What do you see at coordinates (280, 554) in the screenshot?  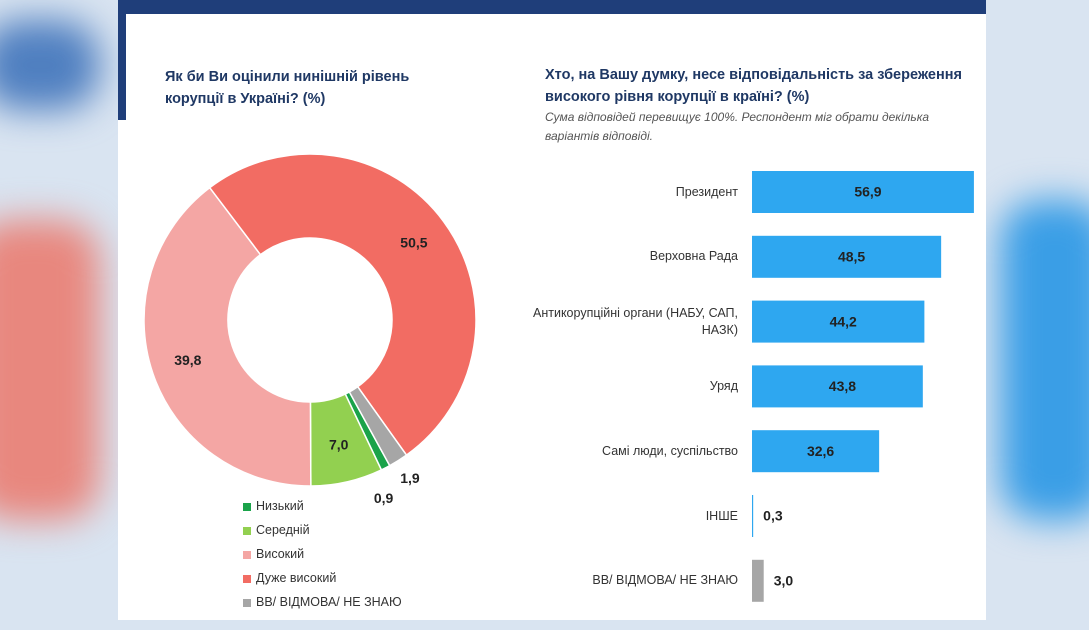 I see `legend-label: Високий` at bounding box center [280, 554].